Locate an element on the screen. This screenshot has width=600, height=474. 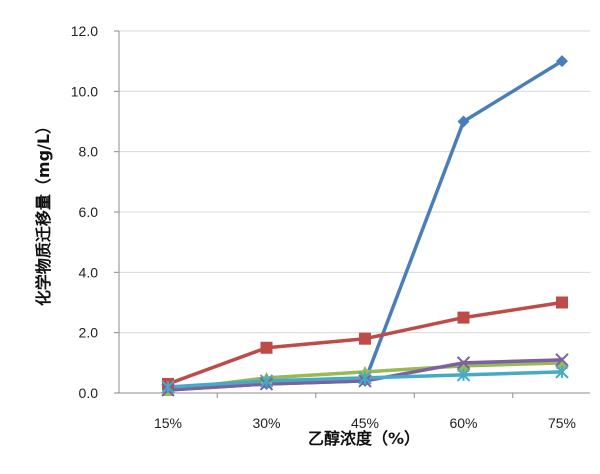
y-axis-title: 化学物质迁移量（mg/L） is located at coordinates (43, 212).